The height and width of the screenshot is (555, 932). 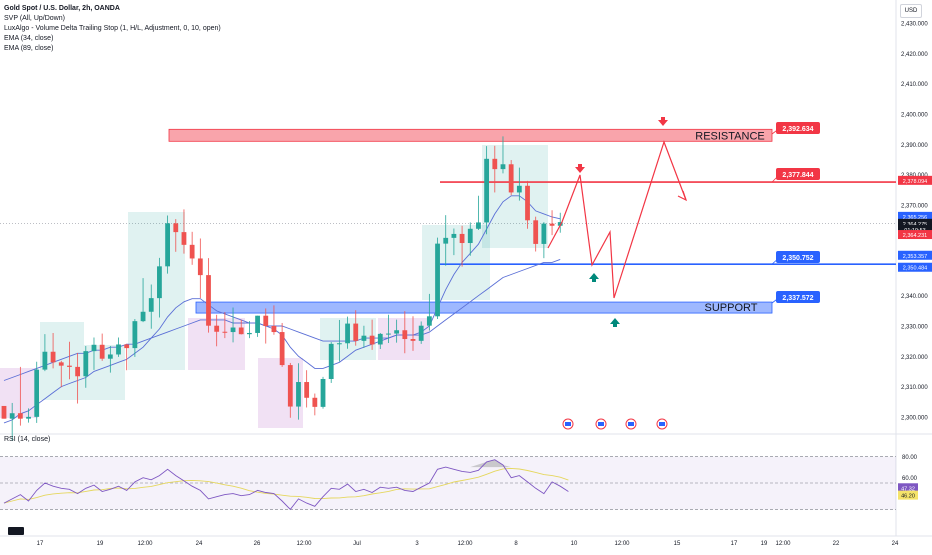 I want to click on time-tick-label: 8, so click(x=516, y=544).